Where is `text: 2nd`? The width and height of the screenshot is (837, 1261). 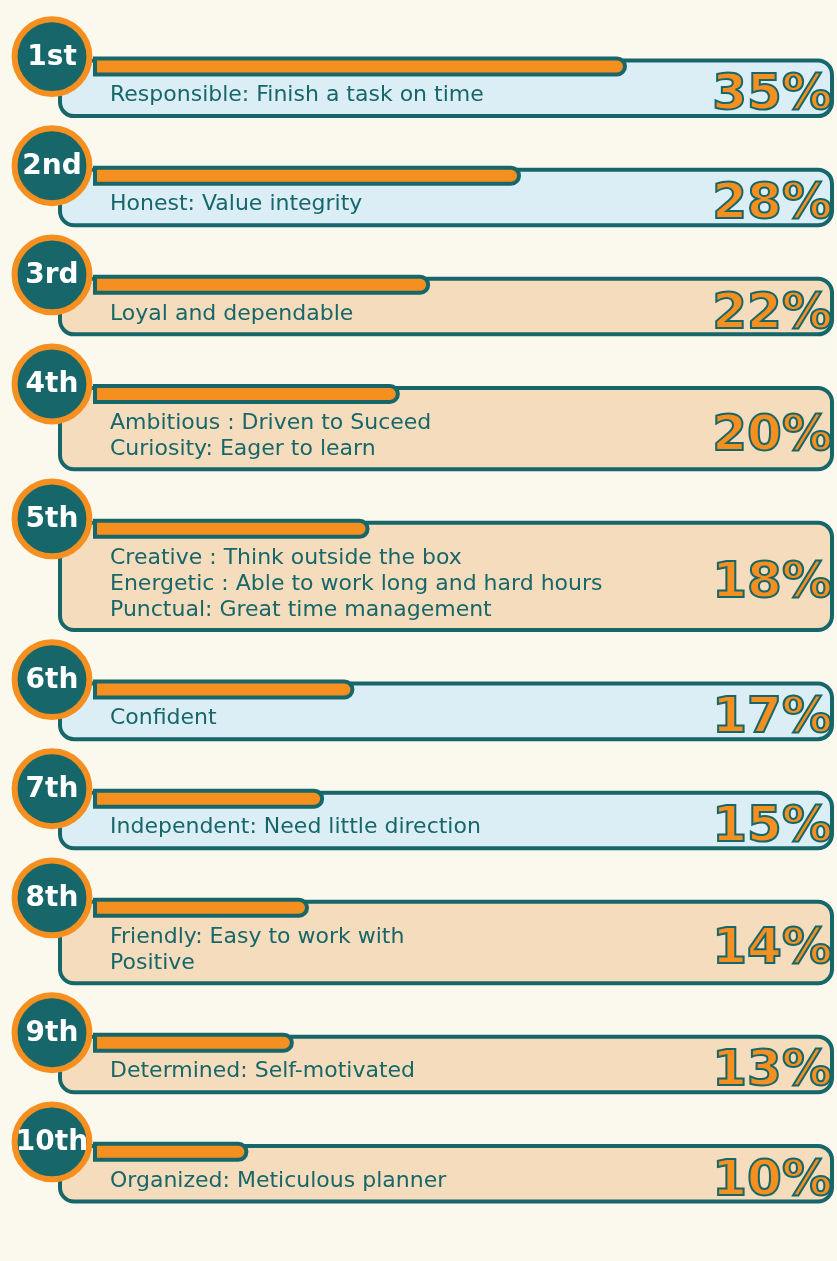 text: 2nd is located at coordinates (52, 164).